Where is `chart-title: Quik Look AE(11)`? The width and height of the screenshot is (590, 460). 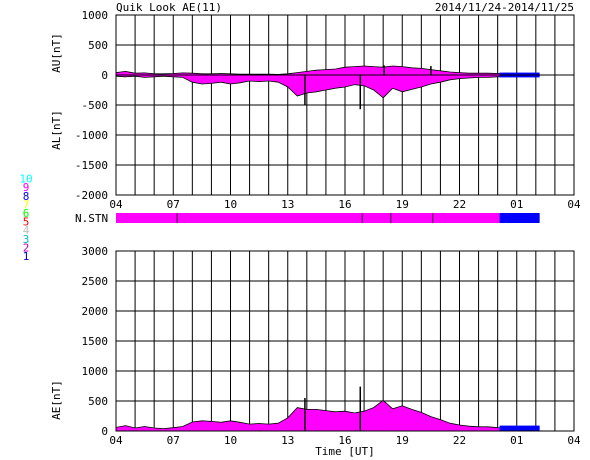 chart-title: Quik Look AE(11) is located at coordinates (169, 7).